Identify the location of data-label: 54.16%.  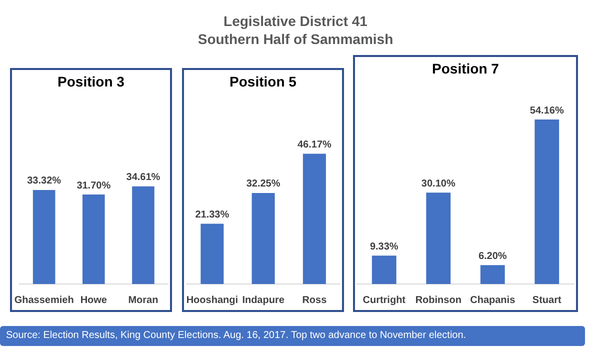
(547, 110).